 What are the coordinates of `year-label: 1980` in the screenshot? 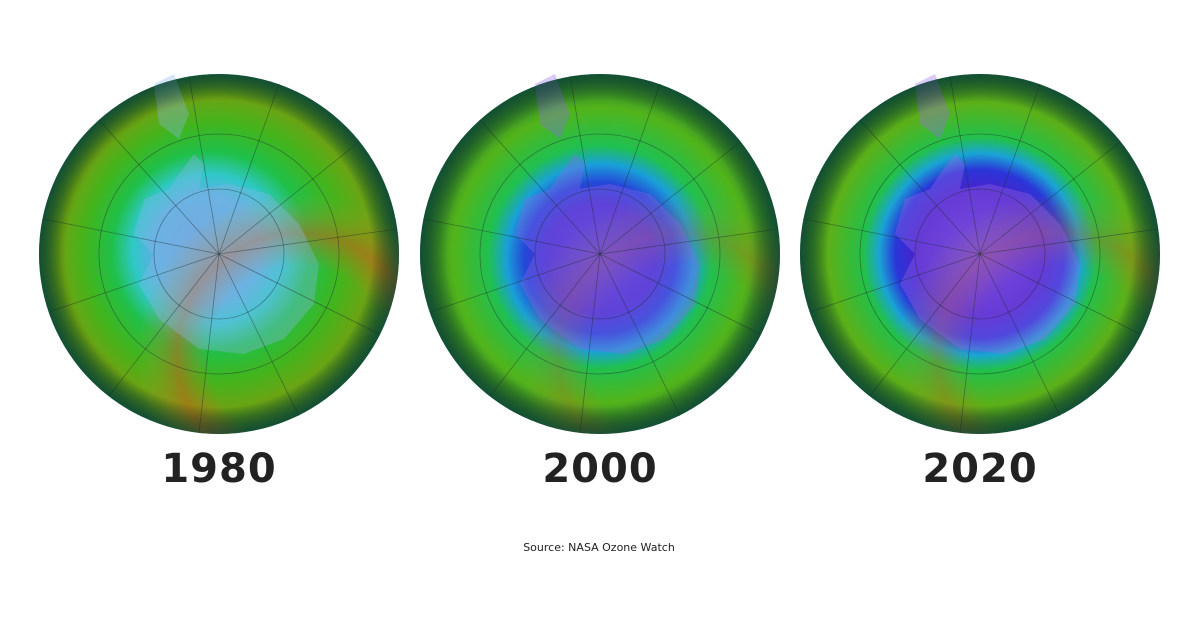 It's located at (218, 469).